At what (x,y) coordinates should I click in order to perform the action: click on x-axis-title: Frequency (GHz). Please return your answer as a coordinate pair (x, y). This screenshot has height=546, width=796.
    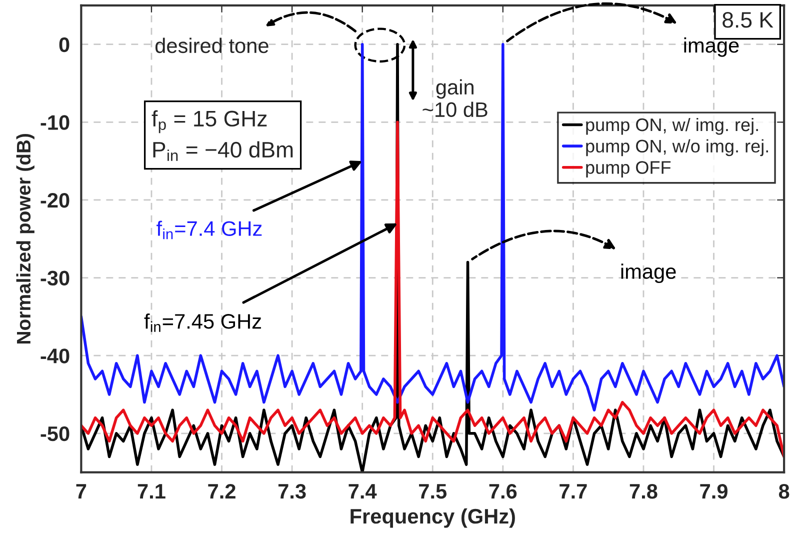
    Looking at the image, I should click on (432, 518).